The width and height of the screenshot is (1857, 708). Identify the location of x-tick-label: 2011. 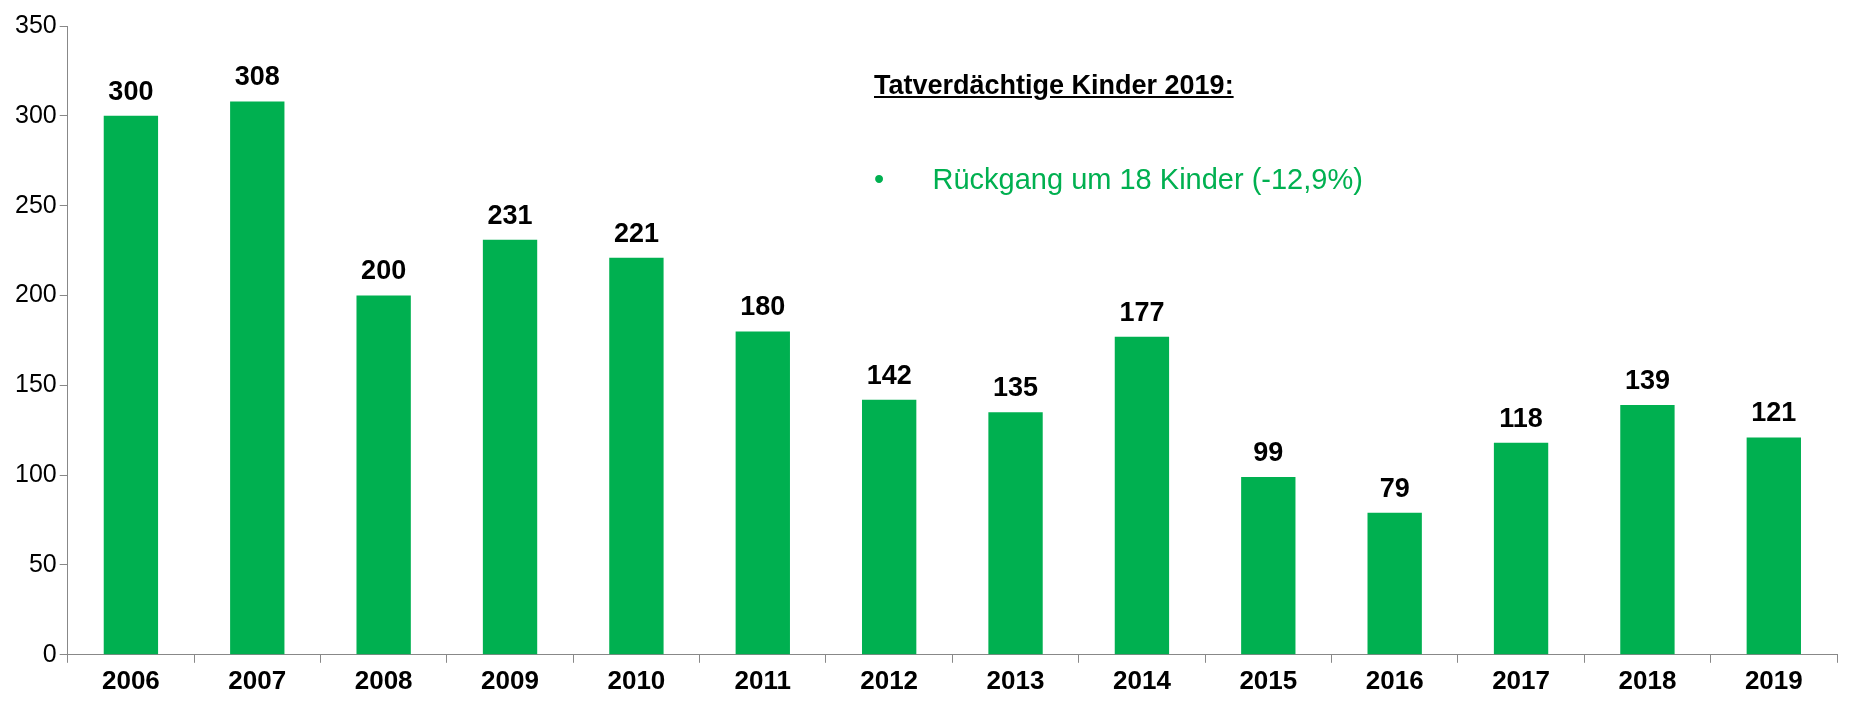
(762, 679).